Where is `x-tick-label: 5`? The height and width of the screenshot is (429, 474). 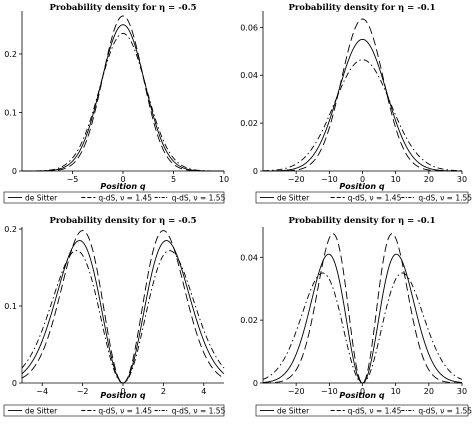
x-tick-label: 5 is located at coordinates (173, 179).